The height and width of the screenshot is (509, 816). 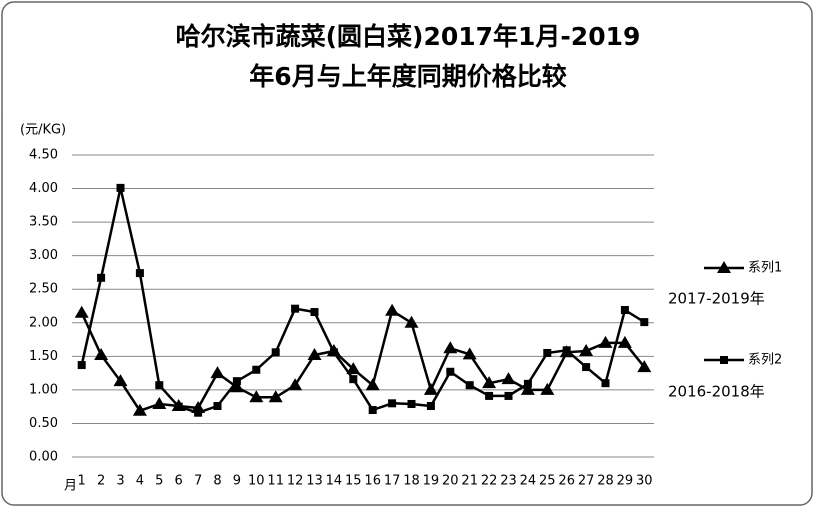 I want to click on x-tick-label: 21, so click(x=469, y=481).